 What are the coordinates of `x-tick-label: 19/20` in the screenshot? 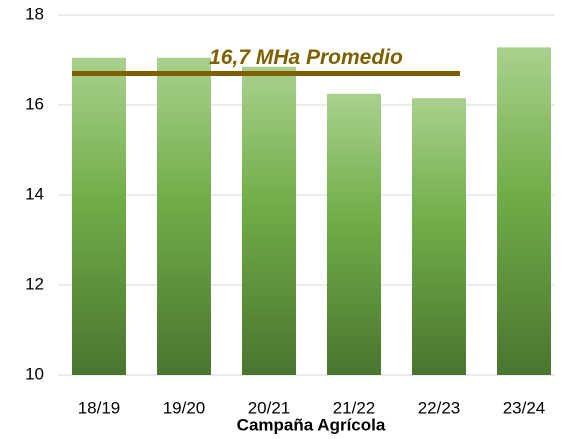 It's located at (184, 407).